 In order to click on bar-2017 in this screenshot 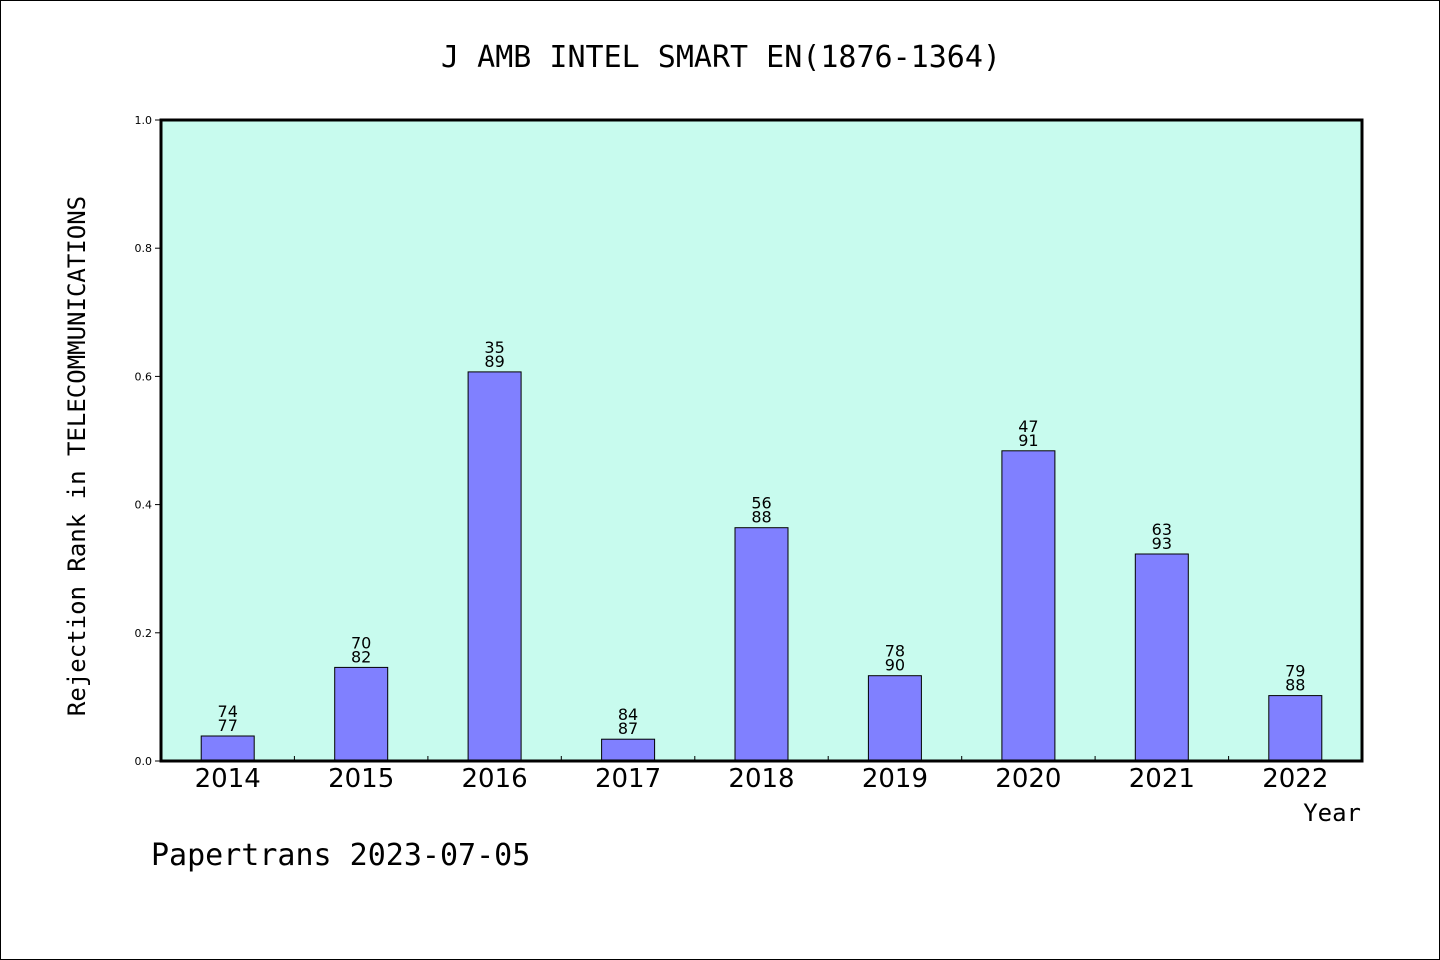, I will do `click(628, 750)`.